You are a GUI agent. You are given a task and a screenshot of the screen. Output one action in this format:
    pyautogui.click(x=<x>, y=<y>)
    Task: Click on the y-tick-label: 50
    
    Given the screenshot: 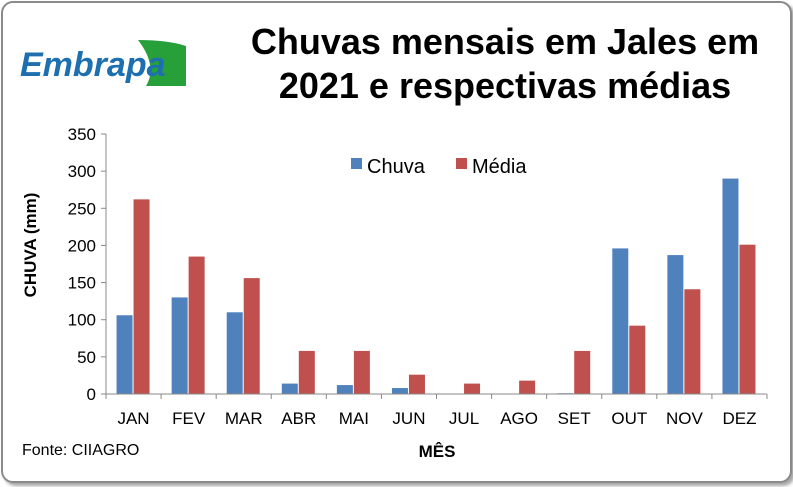 What is the action you would take?
    pyautogui.click(x=86, y=357)
    